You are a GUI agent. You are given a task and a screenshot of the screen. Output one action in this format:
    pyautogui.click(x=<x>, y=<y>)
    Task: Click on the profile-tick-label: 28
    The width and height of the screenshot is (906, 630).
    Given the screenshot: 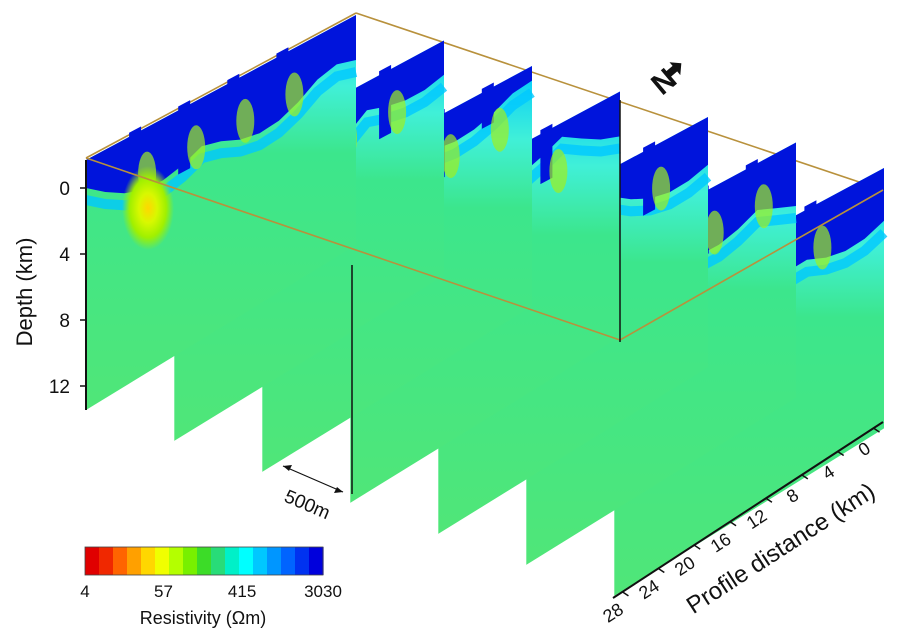 What is the action you would take?
    pyautogui.click(x=613, y=613)
    